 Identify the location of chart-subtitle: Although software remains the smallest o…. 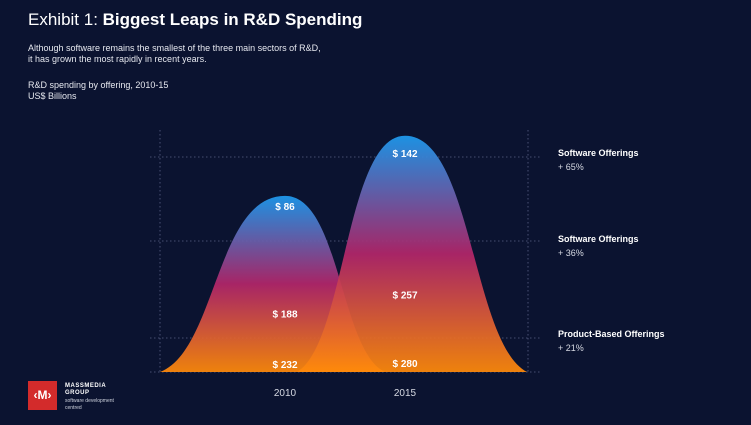
(208, 54).